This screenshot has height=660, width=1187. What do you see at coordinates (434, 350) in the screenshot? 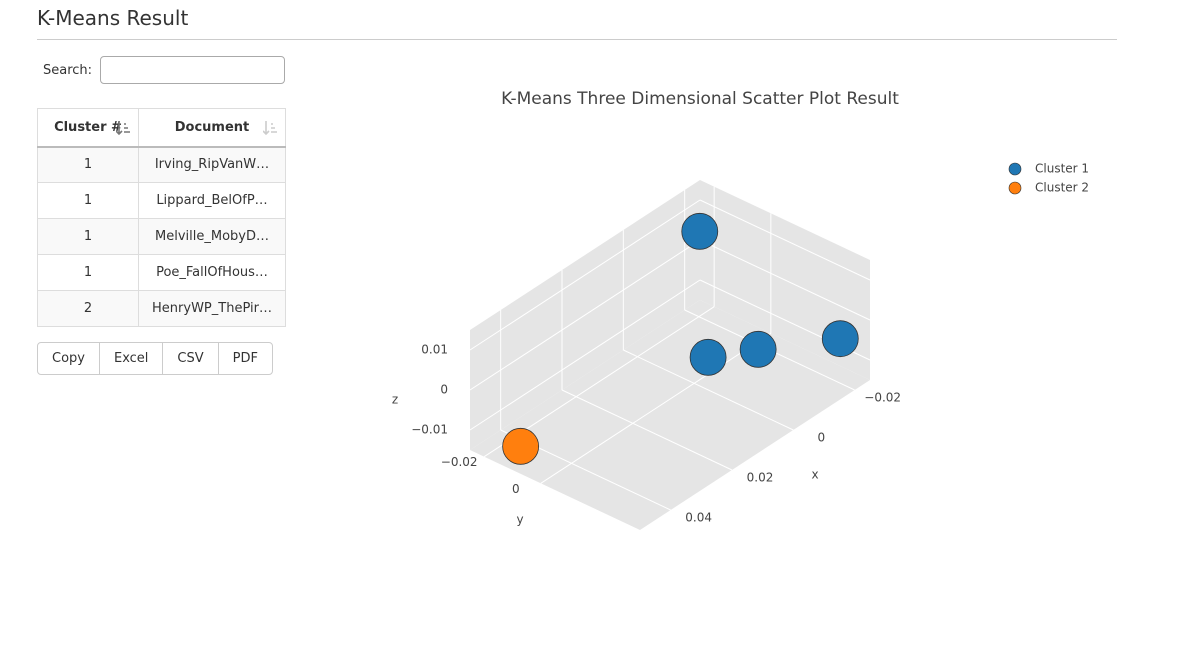
I see `z-tick-label: 0.01` at bounding box center [434, 350].